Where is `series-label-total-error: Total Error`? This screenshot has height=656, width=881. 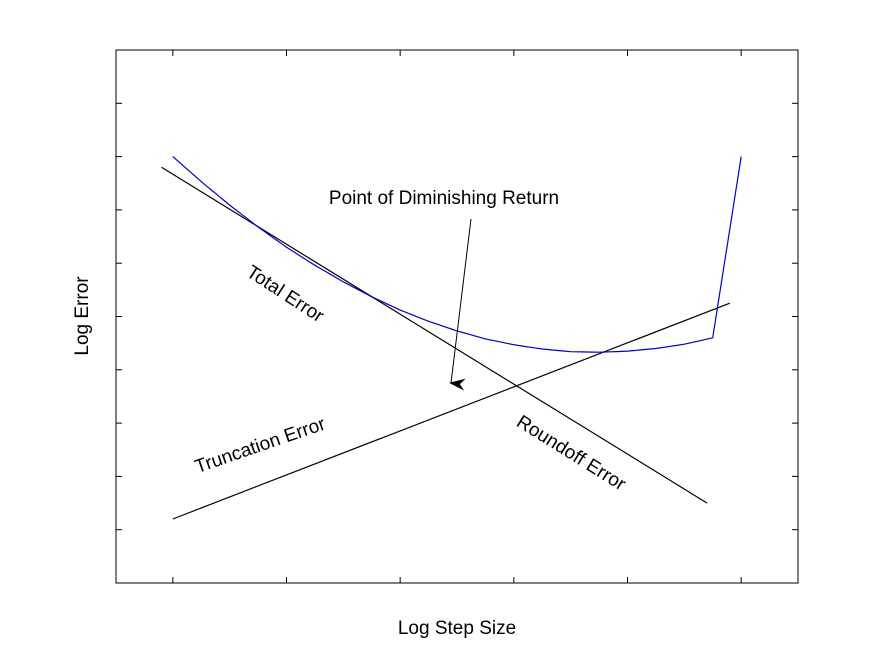
series-label-total-error: Total Error is located at coordinates (285, 295).